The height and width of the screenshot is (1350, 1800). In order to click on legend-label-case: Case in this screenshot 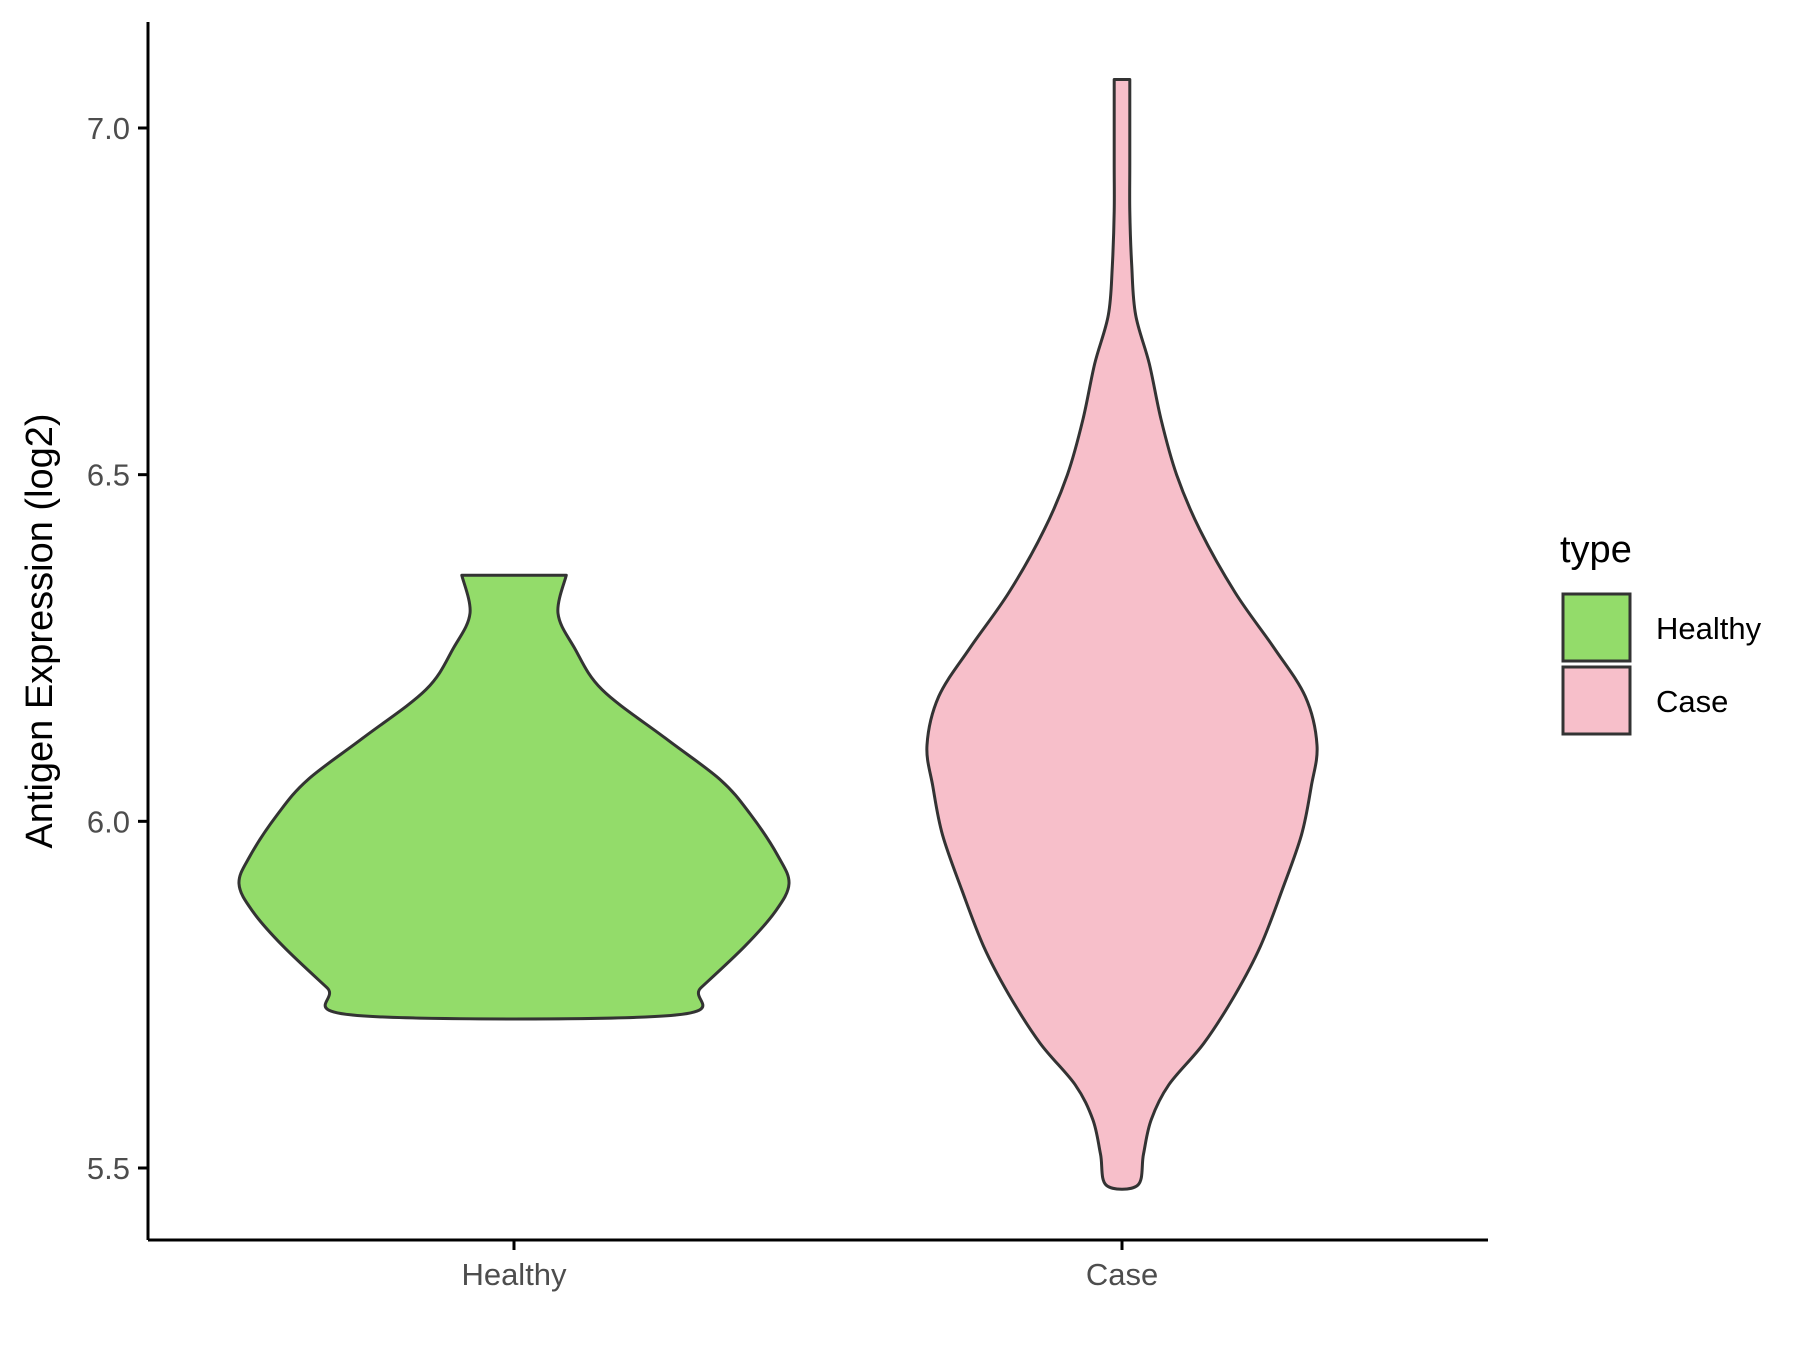, I will do `click(1692, 701)`.